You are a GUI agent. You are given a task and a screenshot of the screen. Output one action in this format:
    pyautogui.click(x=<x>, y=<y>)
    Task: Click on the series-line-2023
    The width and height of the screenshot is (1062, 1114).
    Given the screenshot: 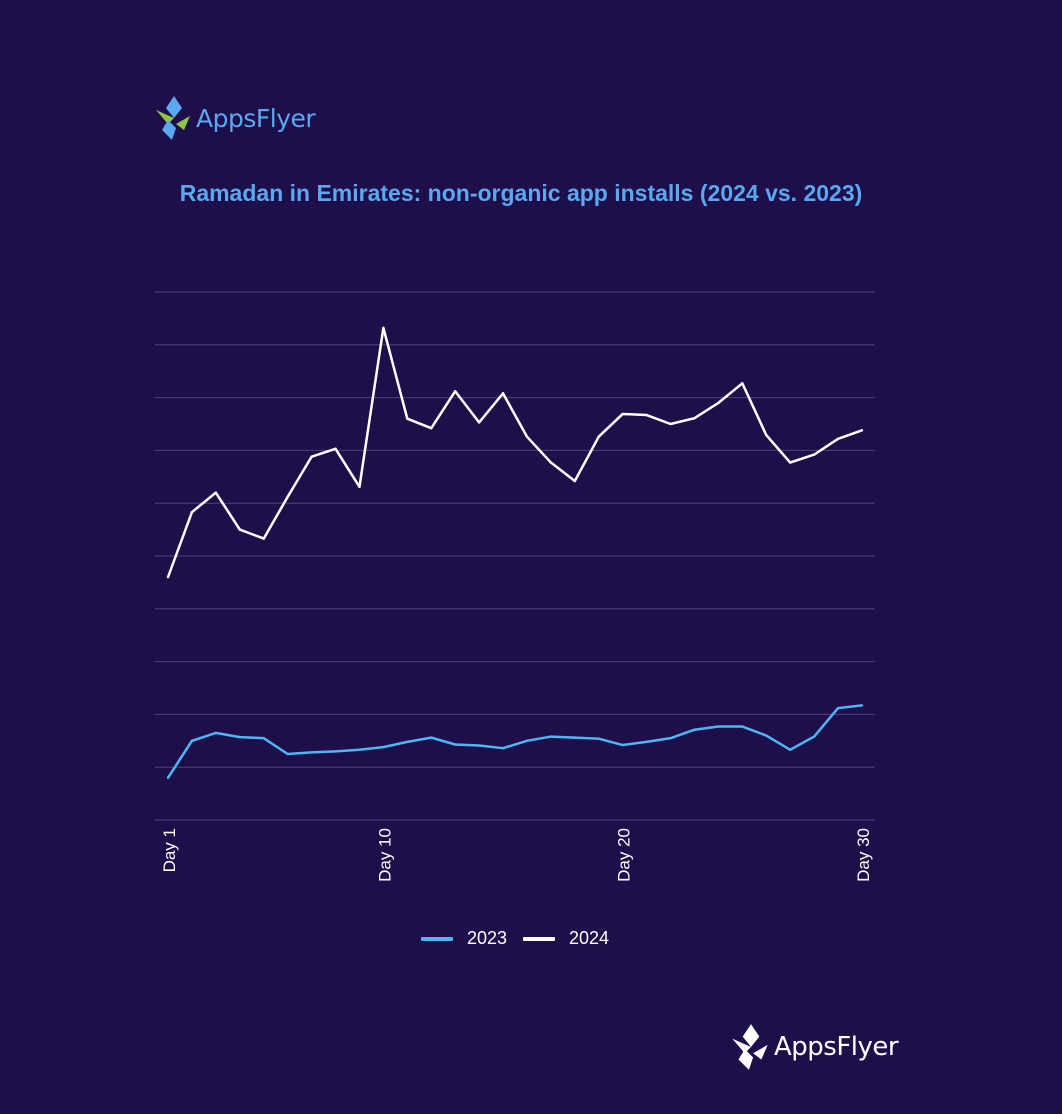 What is the action you would take?
    pyautogui.click(x=514, y=741)
    